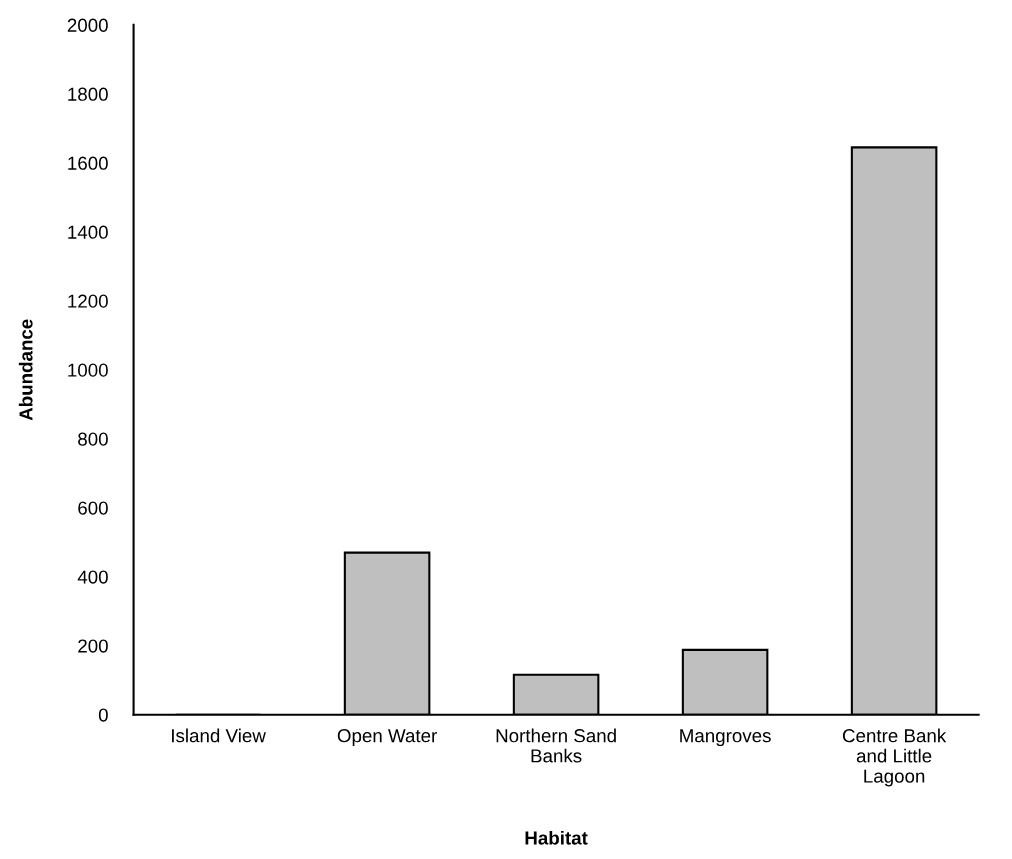 Image resolution: width=1012 pixels, height=859 pixels. What do you see at coordinates (88, 94) in the screenshot?
I see `y-tick-label: 1800` at bounding box center [88, 94].